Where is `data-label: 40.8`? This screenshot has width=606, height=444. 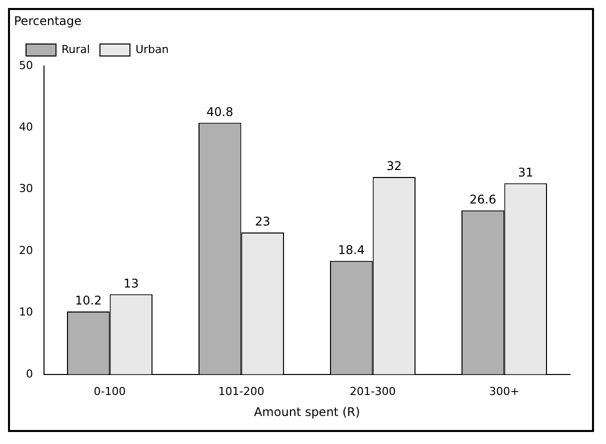 data-label: 40.8 is located at coordinates (220, 111).